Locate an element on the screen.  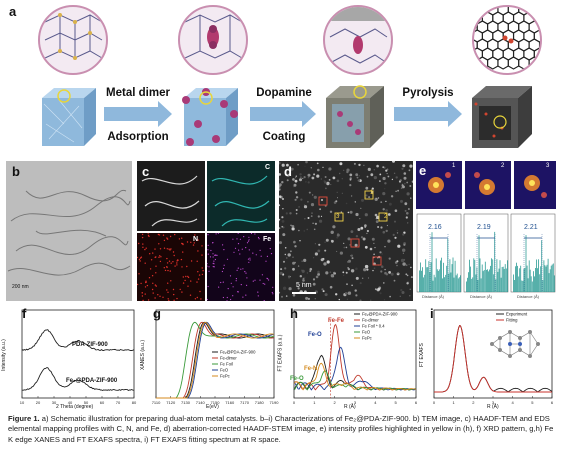
profile-distance-1: 2.16 is located at coordinates (435, 227).